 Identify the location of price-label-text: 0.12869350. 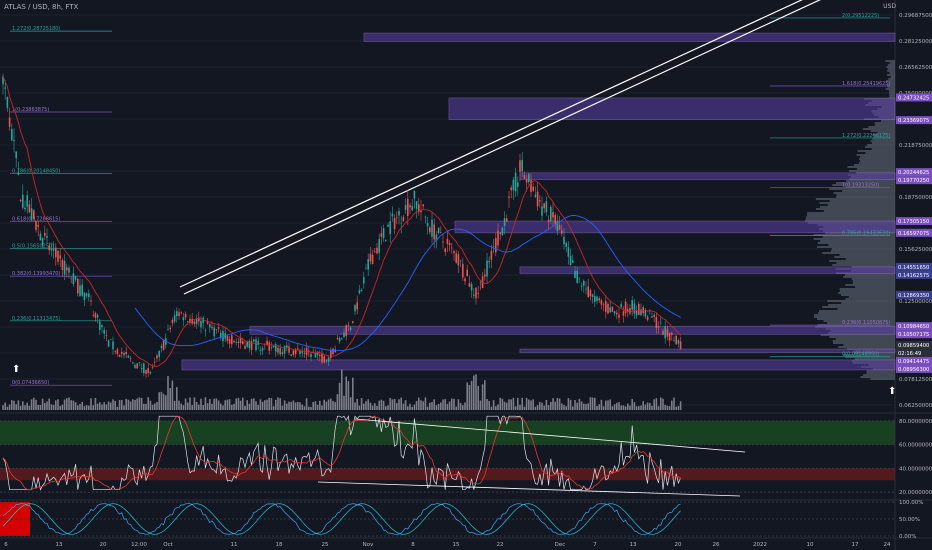
(913, 296).